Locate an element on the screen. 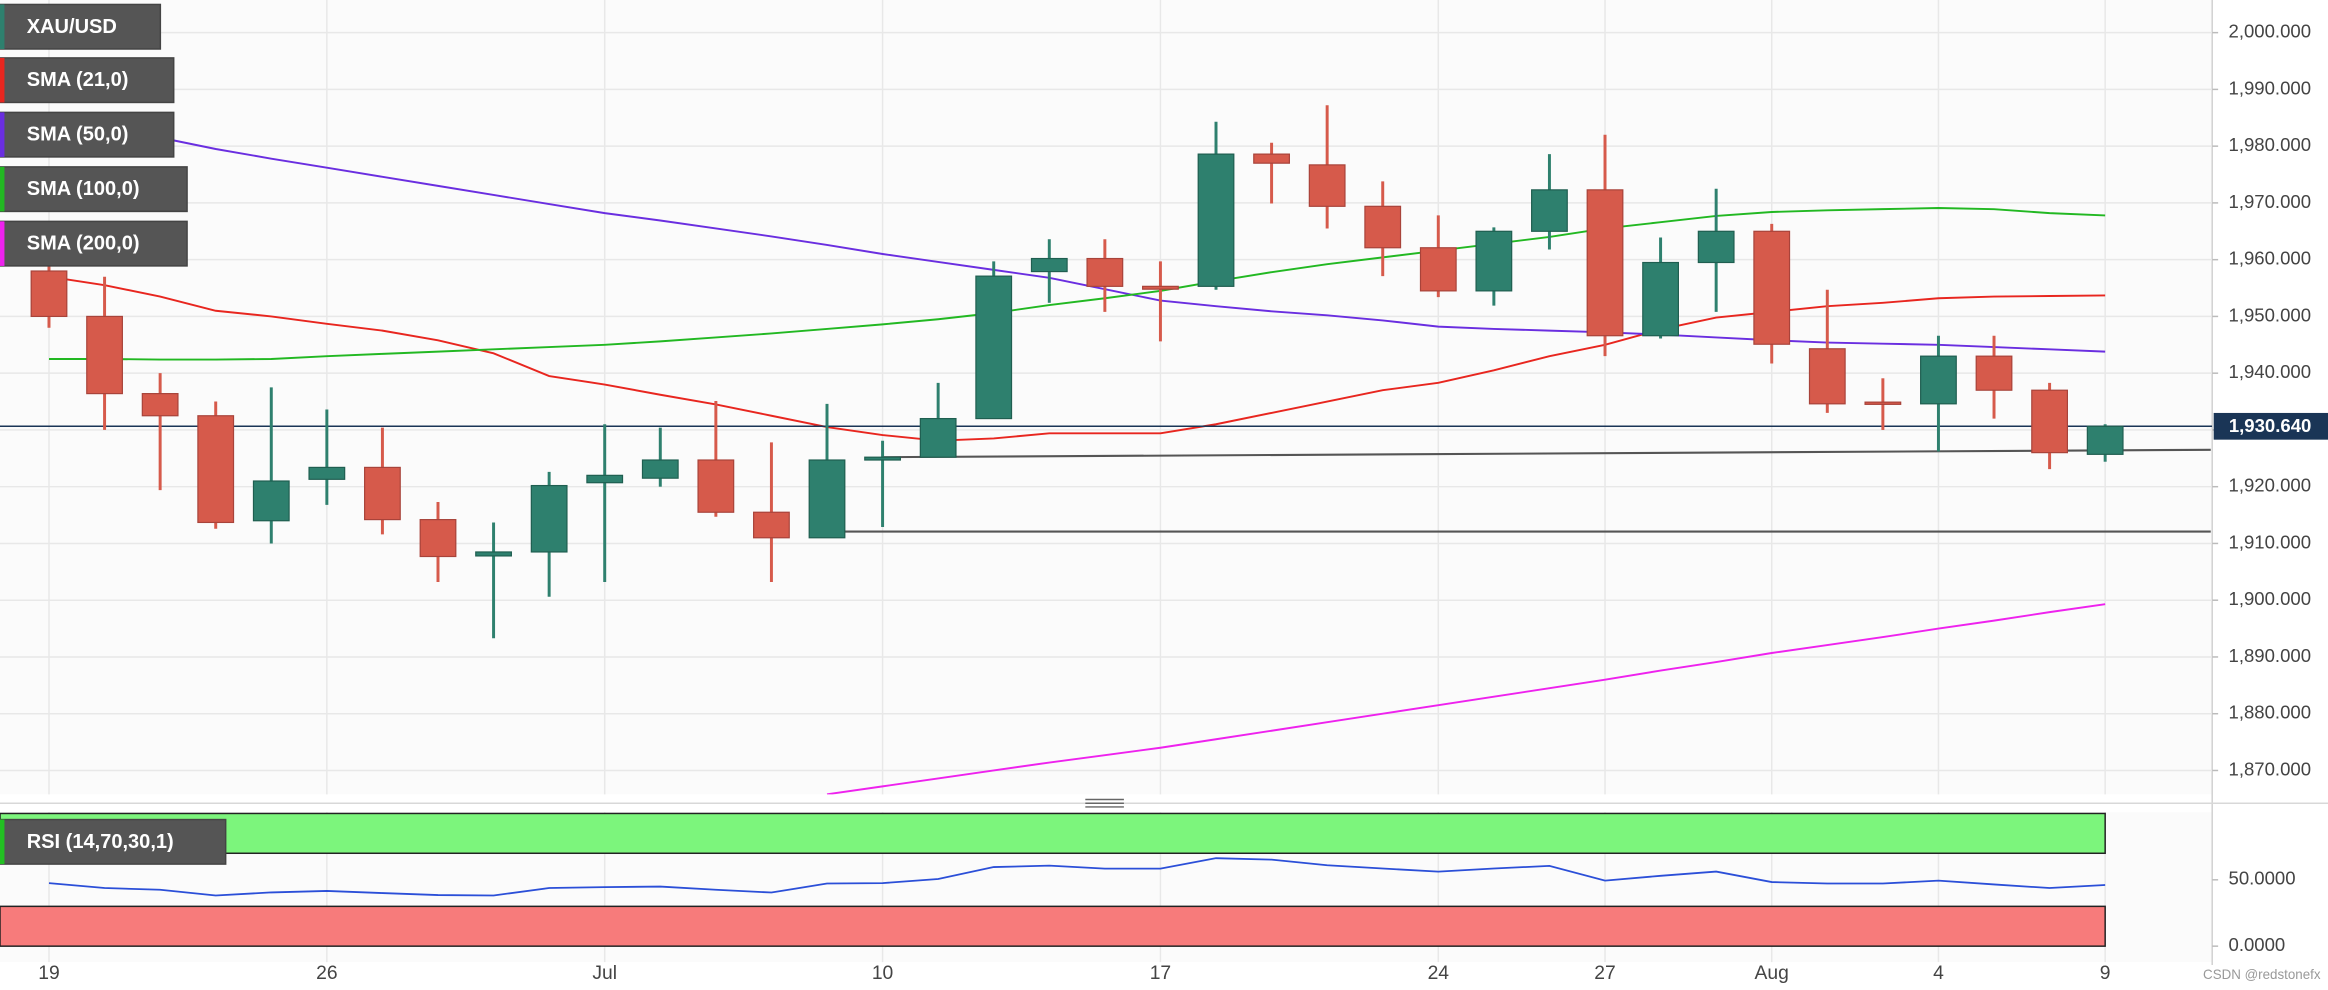 The height and width of the screenshot is (990, 2328). x-tick-label: 26 is located at coordinates (326, 973).